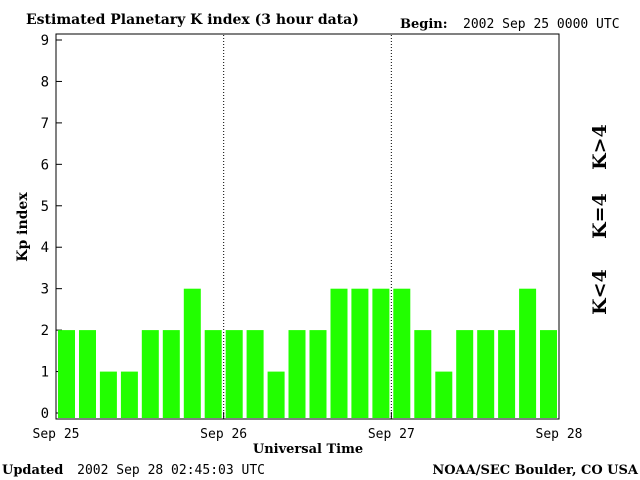 Image resolution: width=640 pixels, height=480 pixels. I want to click on updated-line: Updated 2002 Sep 28 02:45:03 UTC, so click(133, 470).